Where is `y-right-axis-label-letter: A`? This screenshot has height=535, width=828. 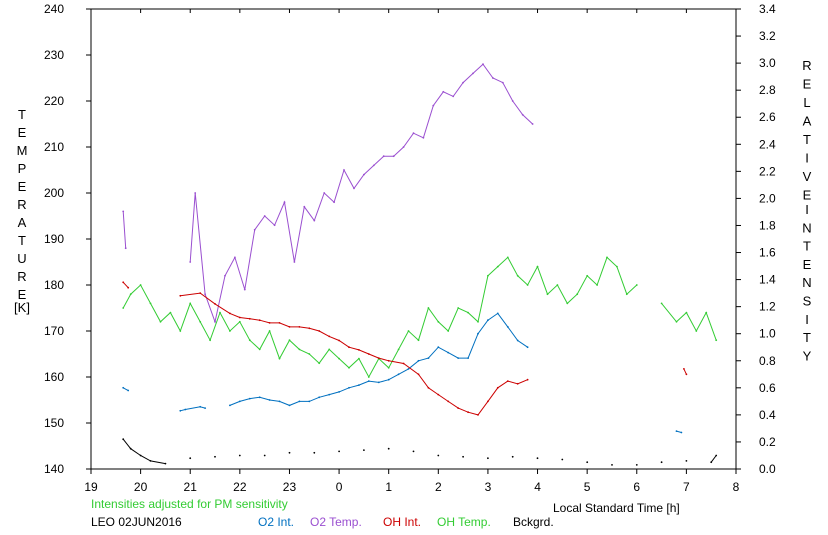 y-right-axis-label-letter: A is located at coordinates (807, 121).